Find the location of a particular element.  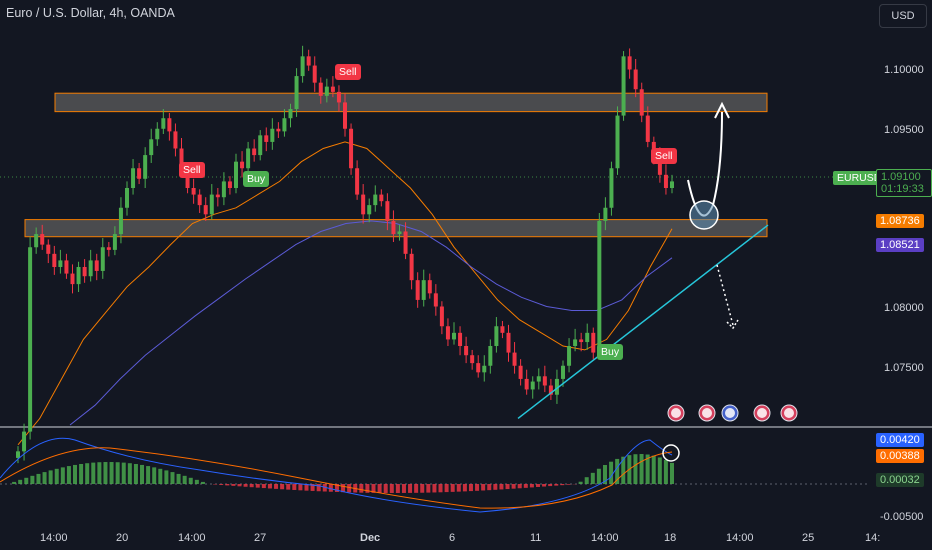

symbol-tag: EURUSD is located at coordinates (859, 178).